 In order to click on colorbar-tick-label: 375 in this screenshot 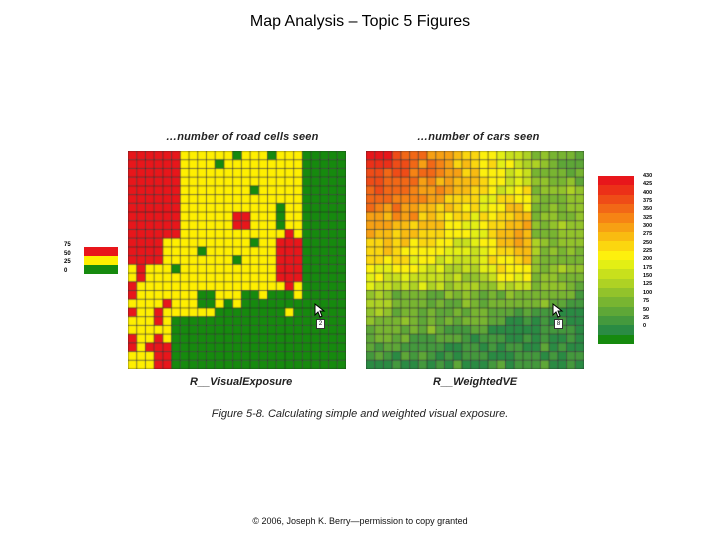, I will do `click(648, 201)`.